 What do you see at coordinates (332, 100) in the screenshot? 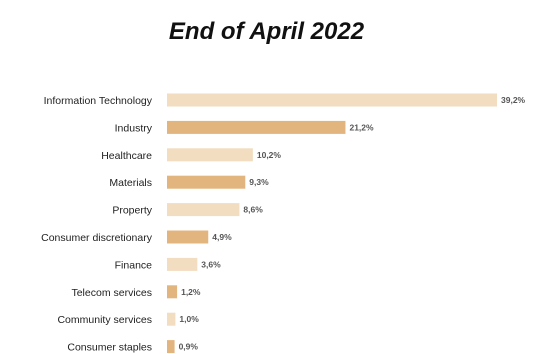
I see `bar-information-technology` at bounding box center [332, 100].